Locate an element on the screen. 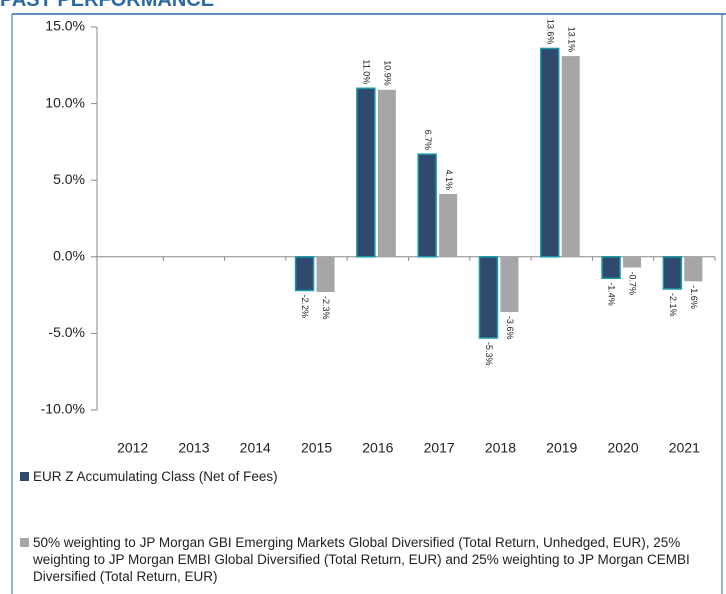 Image resolution: width=726 pixels, height=594 pixels. value-label: -0.7% is located at coordinates (633, 284).